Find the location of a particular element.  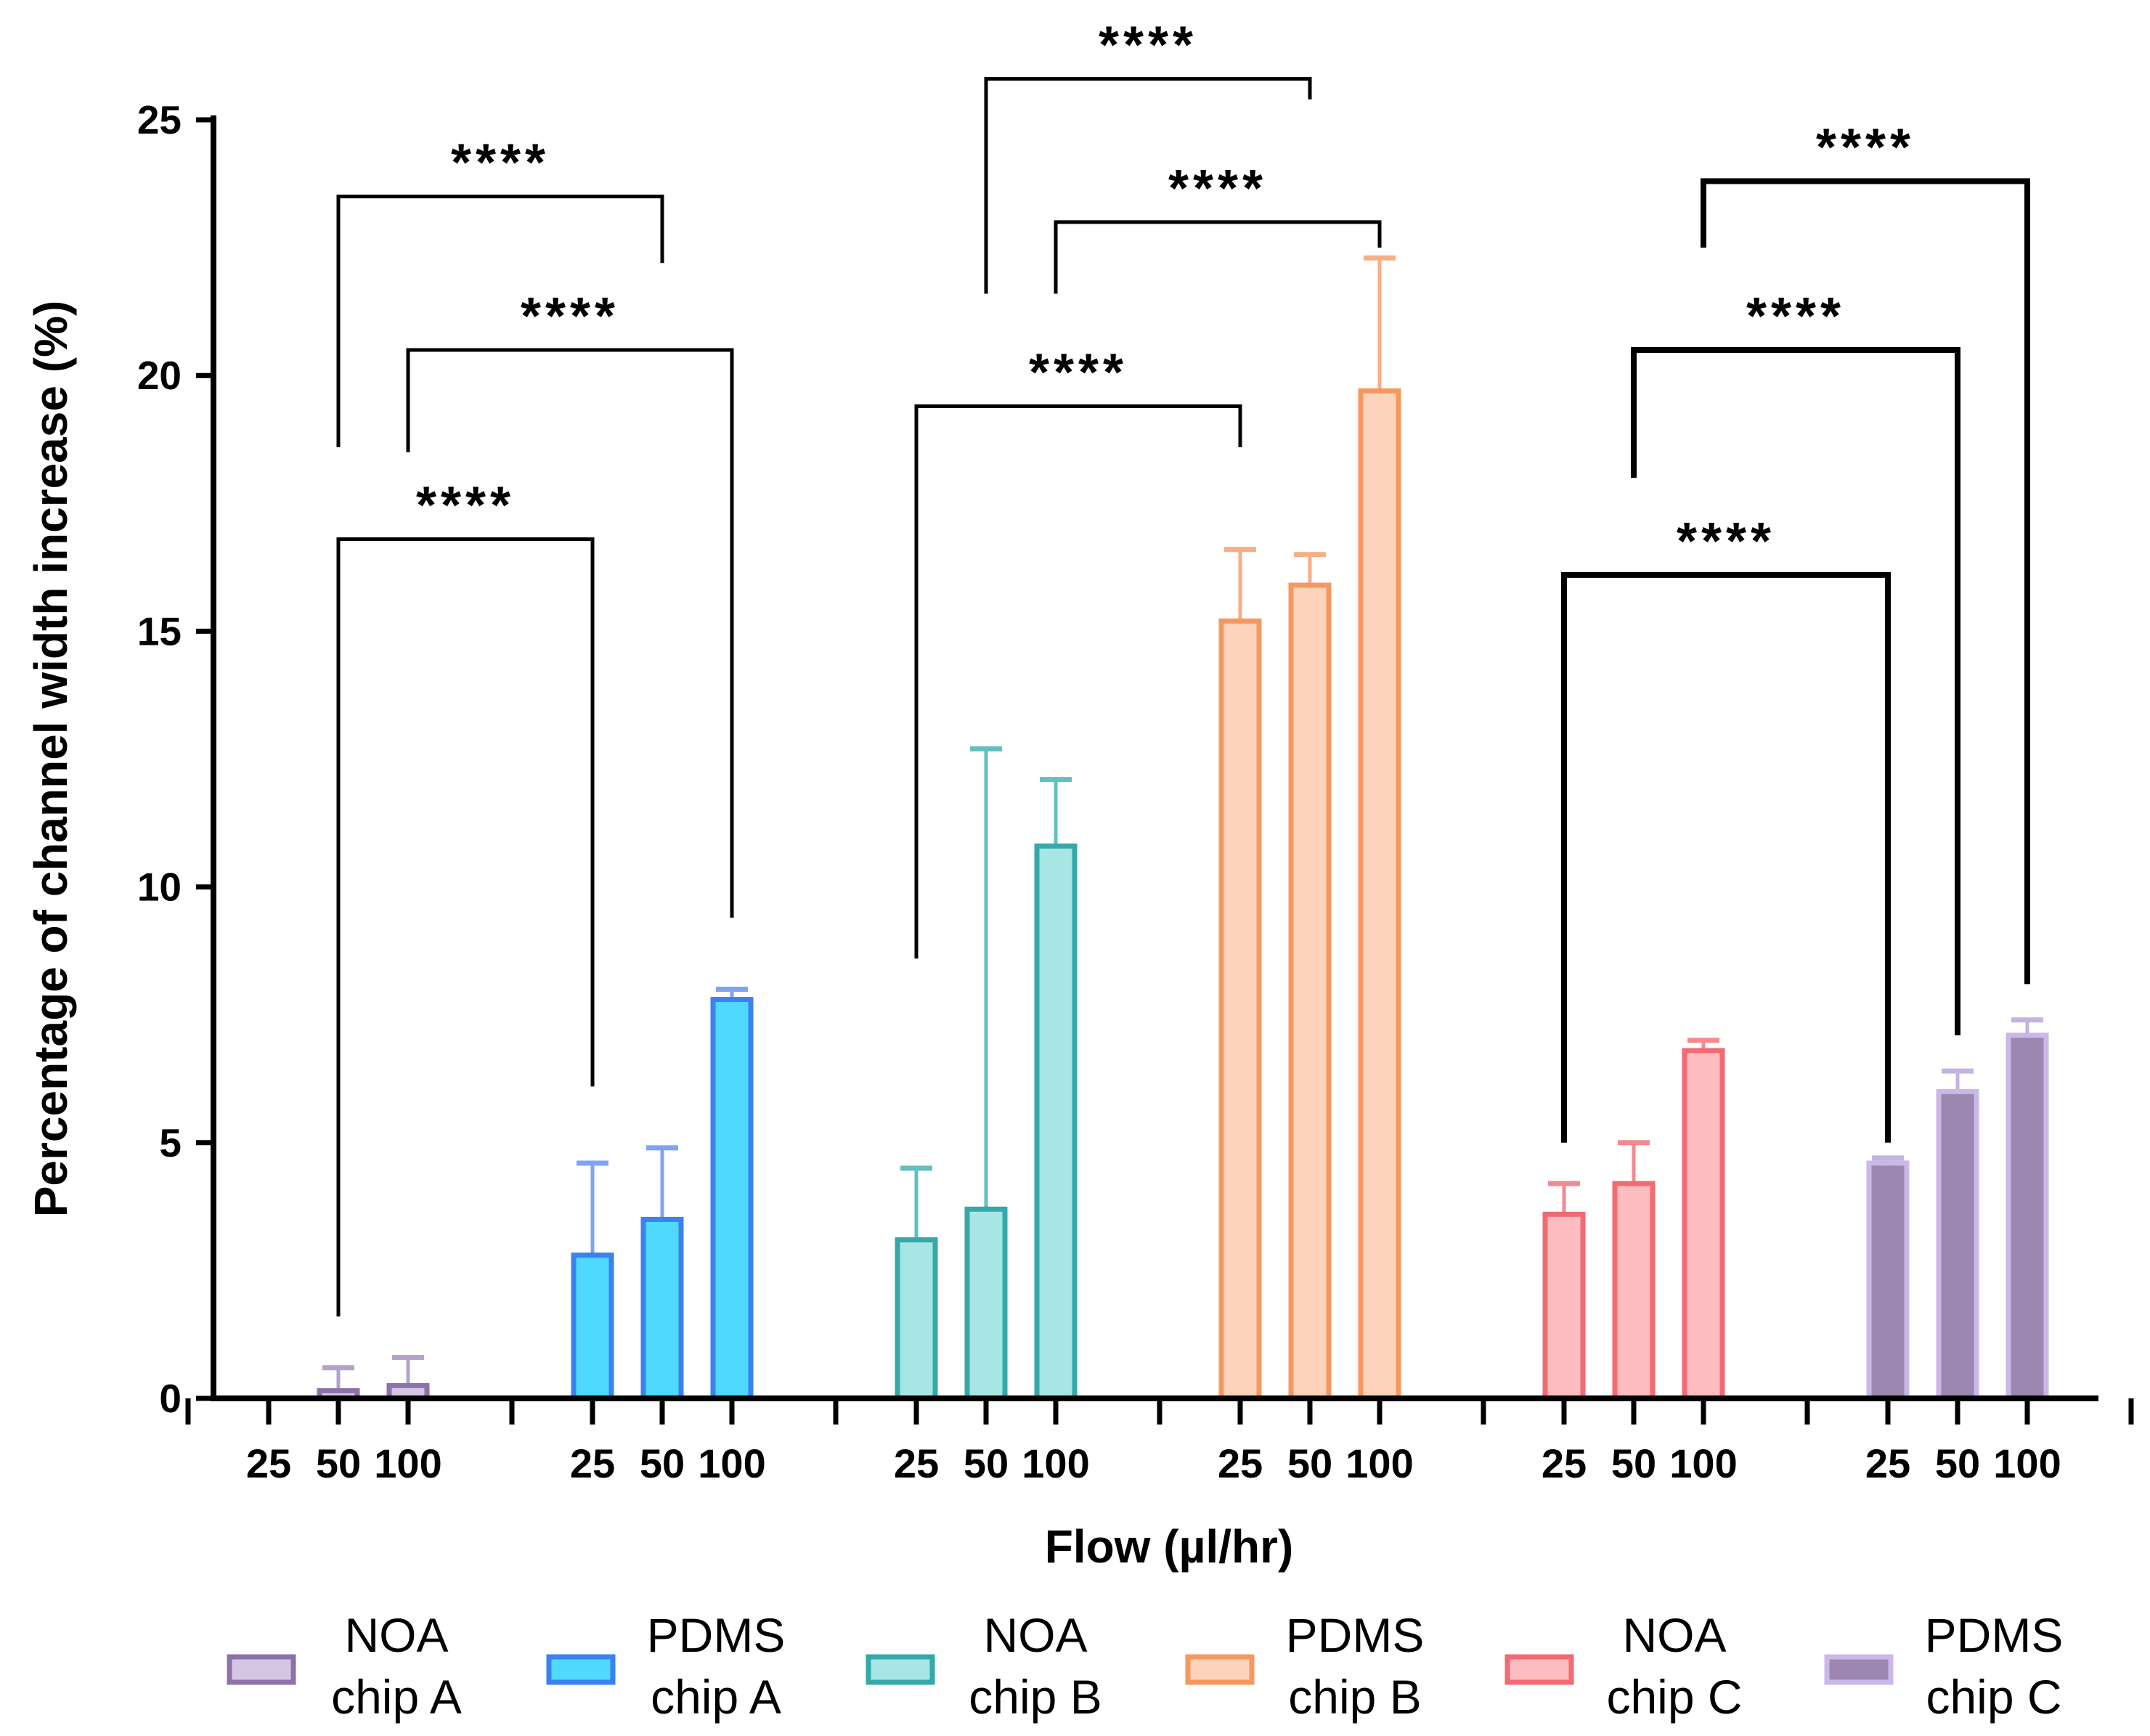

y-tick-label: 25 is located at coordinates (159, 119).